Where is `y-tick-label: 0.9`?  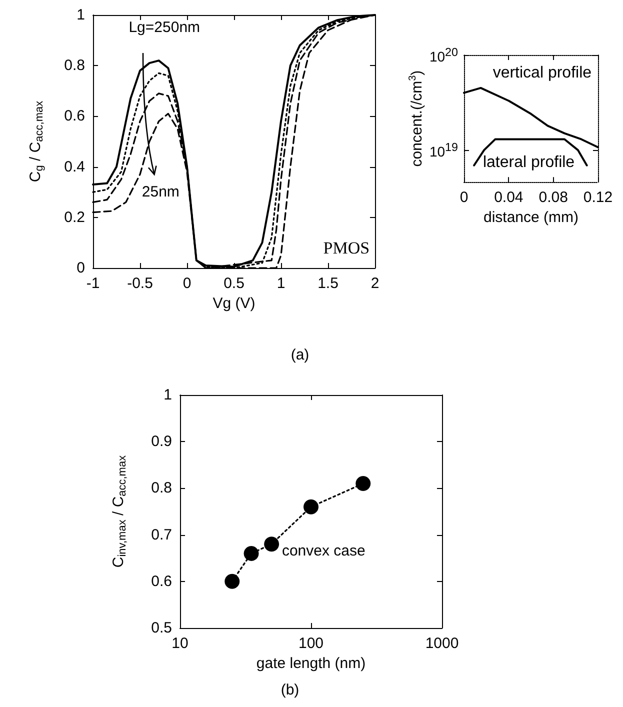
y-tick-label: 0.9 is located at coordinates (161, 441).